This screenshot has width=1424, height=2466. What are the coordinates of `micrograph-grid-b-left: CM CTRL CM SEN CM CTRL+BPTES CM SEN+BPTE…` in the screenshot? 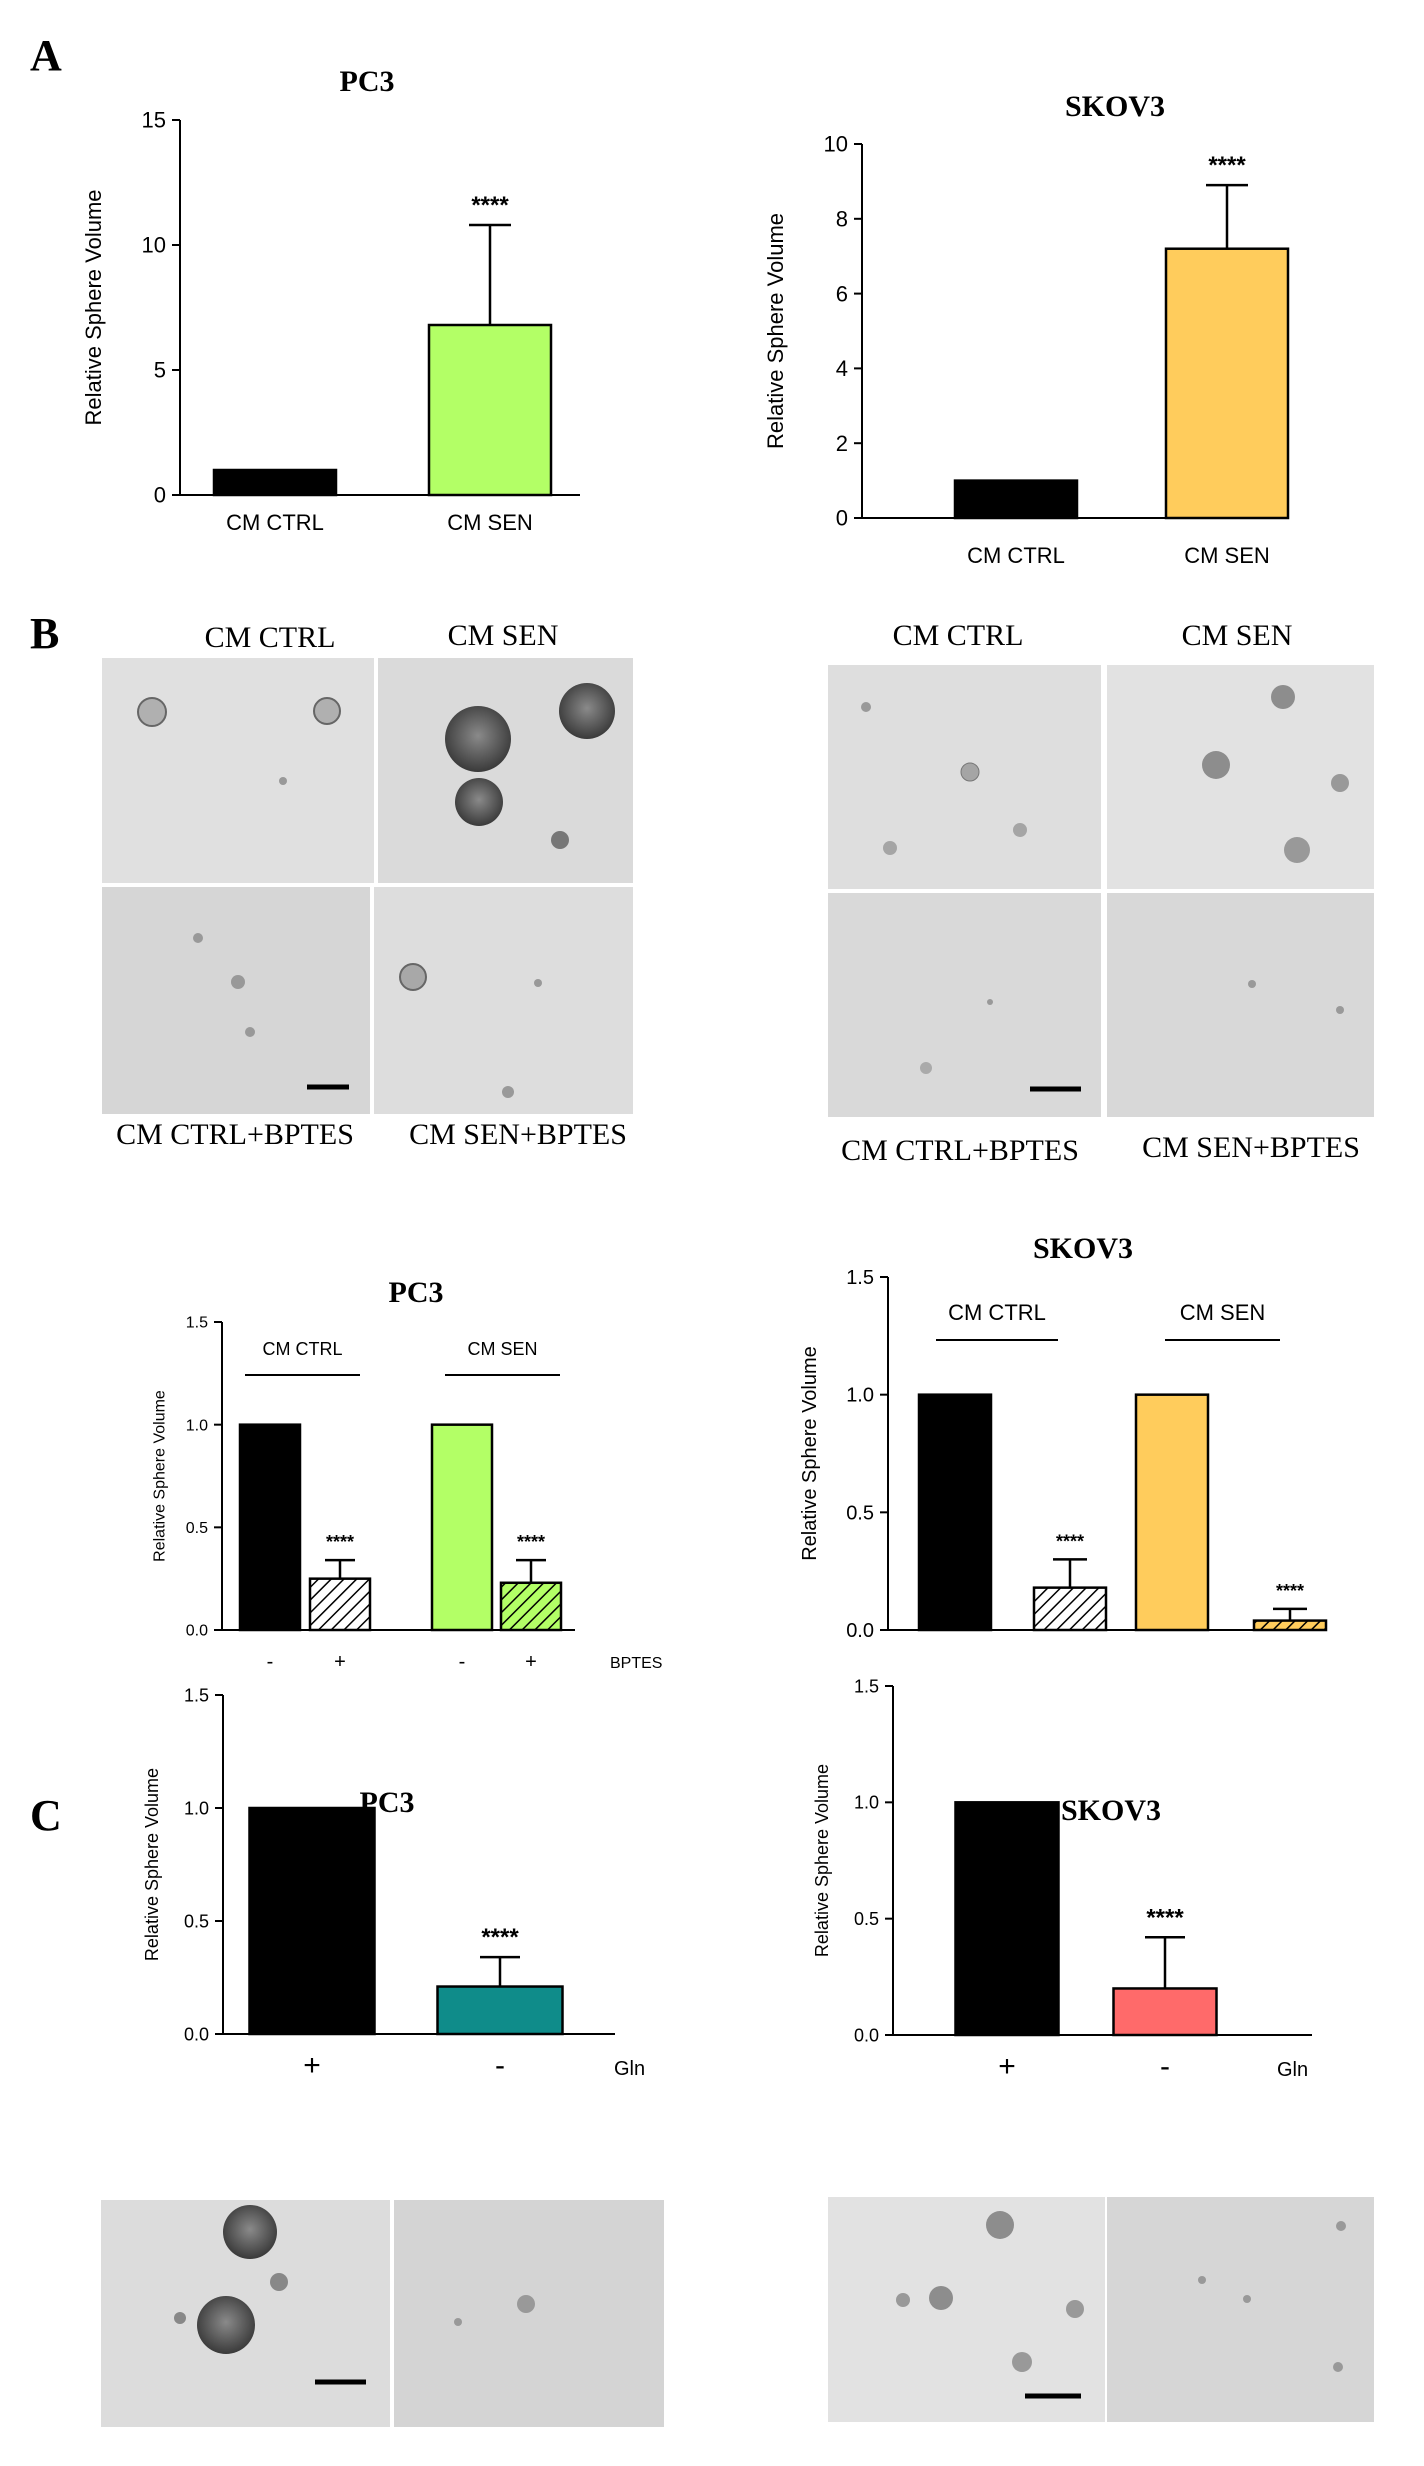 It's located at (367, 885).